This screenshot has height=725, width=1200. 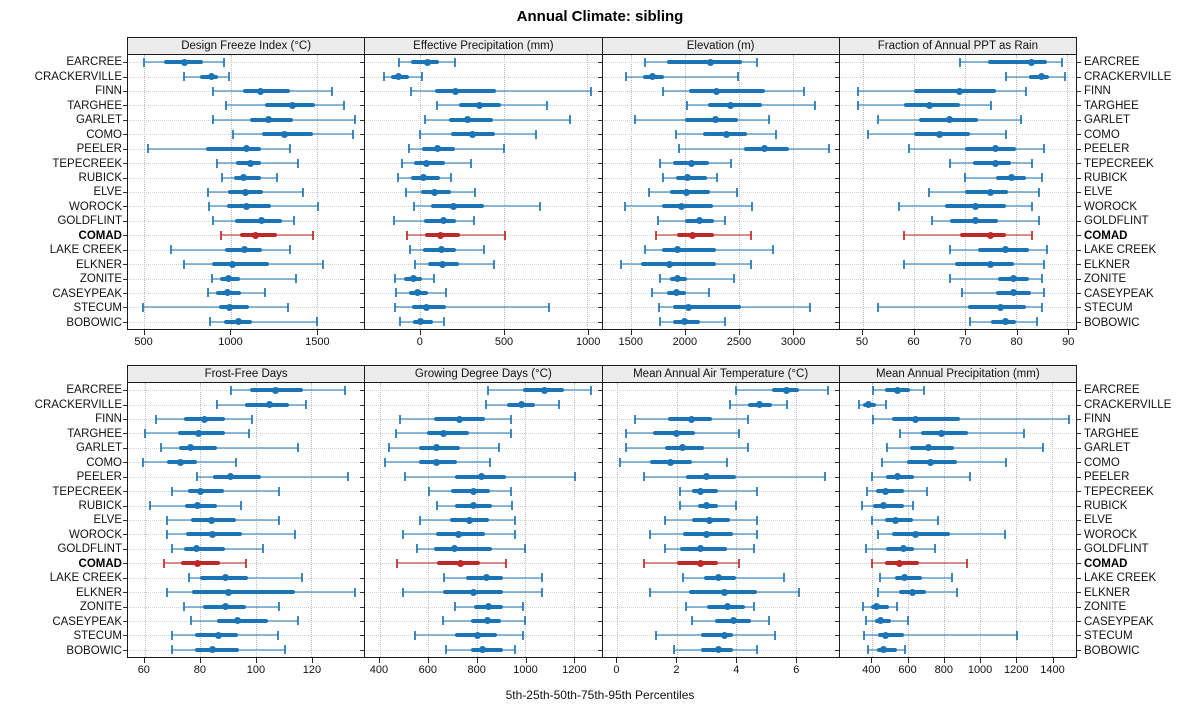 What do you see at coordinates (98, 448) in the screenshot?
I see `site-label: GARLET` at bounding box center [98, 448].